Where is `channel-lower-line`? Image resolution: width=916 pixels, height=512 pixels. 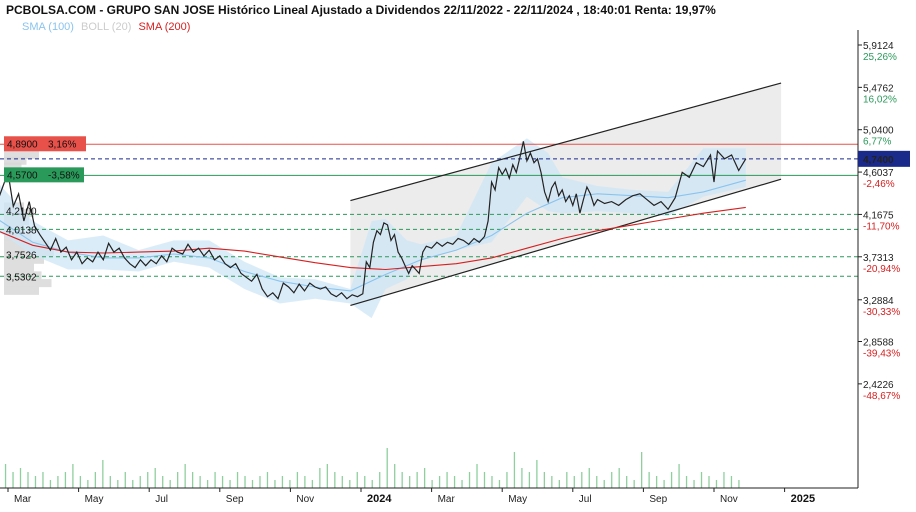 channel-lower-line is located at coordinates (566, 242).